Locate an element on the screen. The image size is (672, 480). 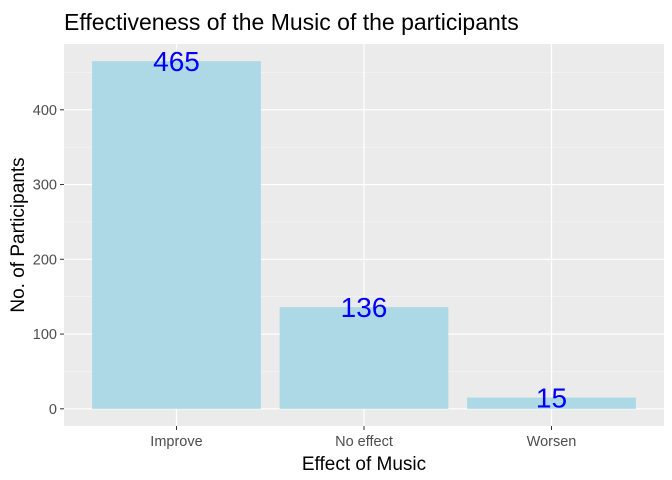
bar-worsen is located at coordinates (551, 403).